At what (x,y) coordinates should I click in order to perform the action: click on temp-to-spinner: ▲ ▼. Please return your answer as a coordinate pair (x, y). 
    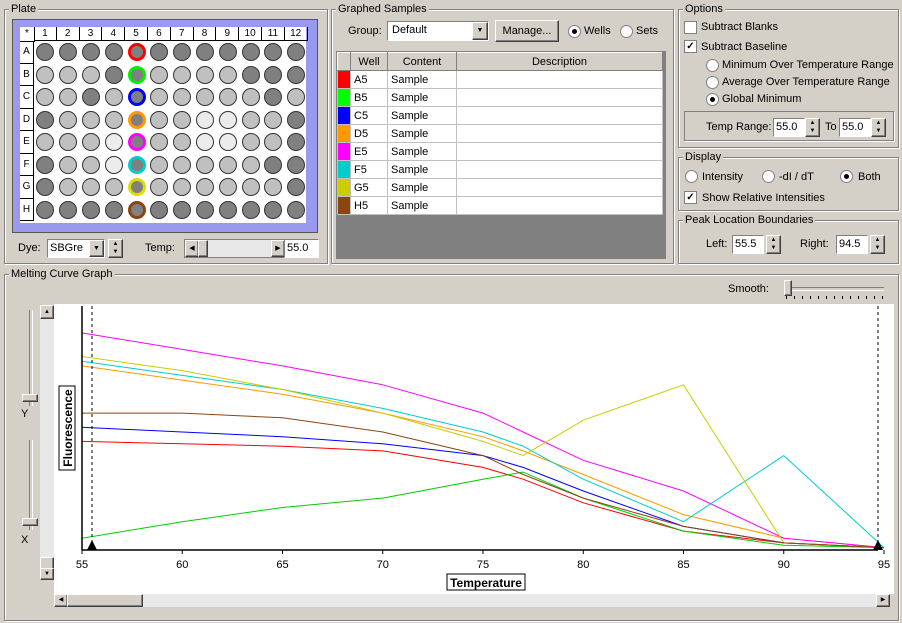
    Looking at the image, I should click on (878, 127).